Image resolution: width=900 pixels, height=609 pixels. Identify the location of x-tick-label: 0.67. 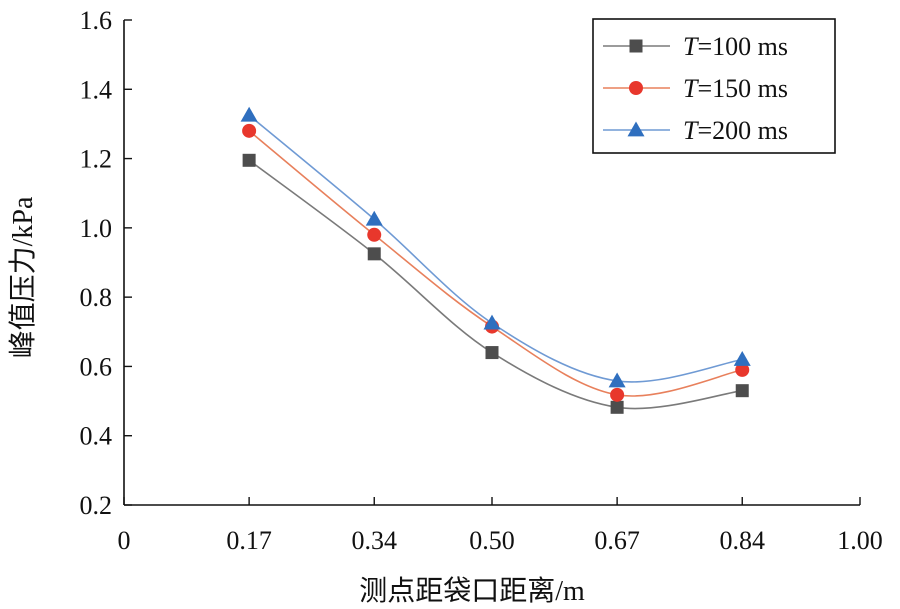
(617, 540).